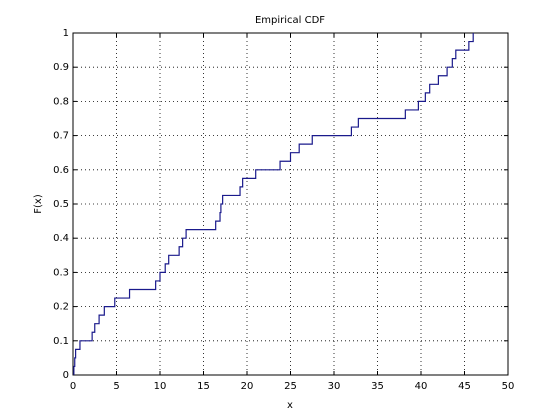 Image resolution: width=560 pixels, height=420 pixels. Describe the element at coordinates (421, 386) in the screenshot. I see `x-tick-label: 40` at that location.